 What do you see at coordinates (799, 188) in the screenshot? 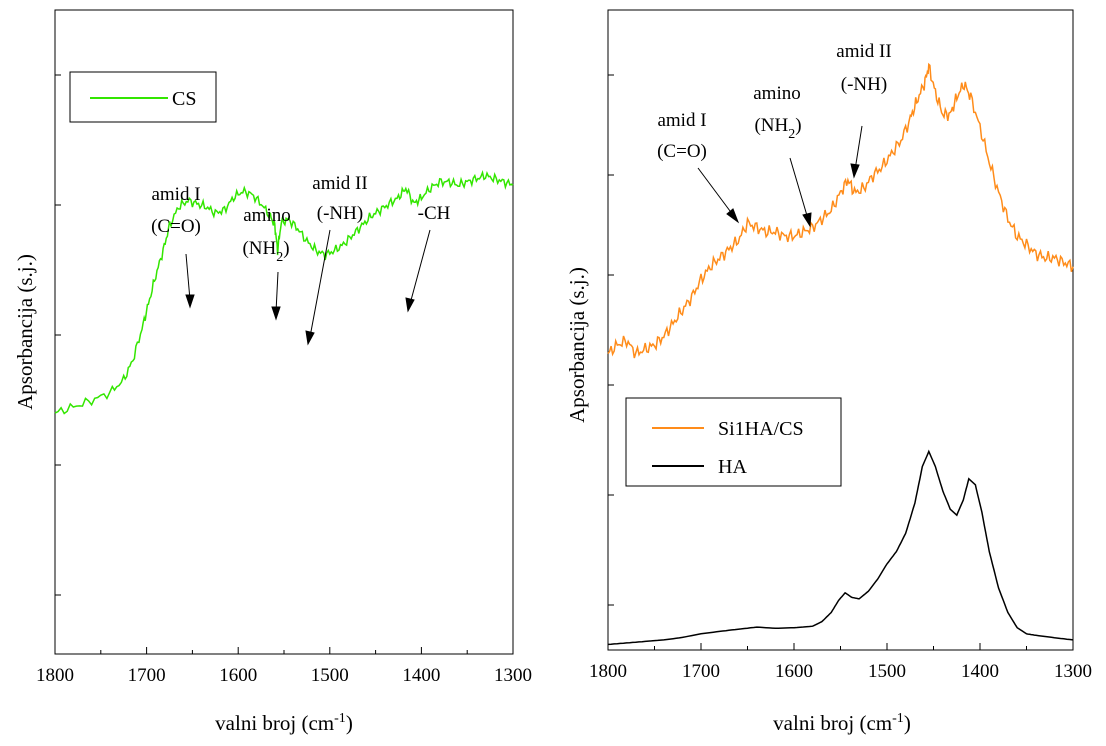
I see `arrow-r-amino` at bounding box center [799, 188].